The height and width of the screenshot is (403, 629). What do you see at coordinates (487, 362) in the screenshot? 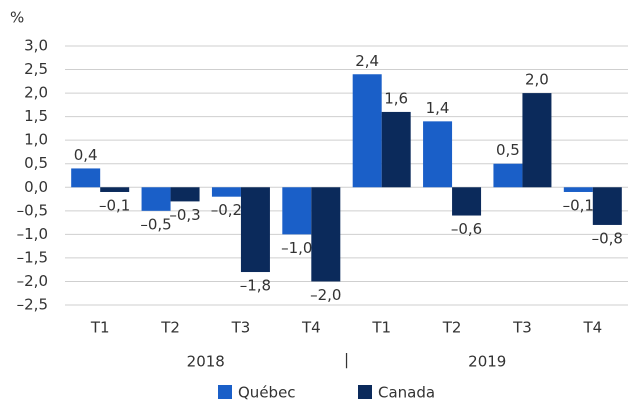
I see `x-group-label: 2019` at bounding box center [487, 362].